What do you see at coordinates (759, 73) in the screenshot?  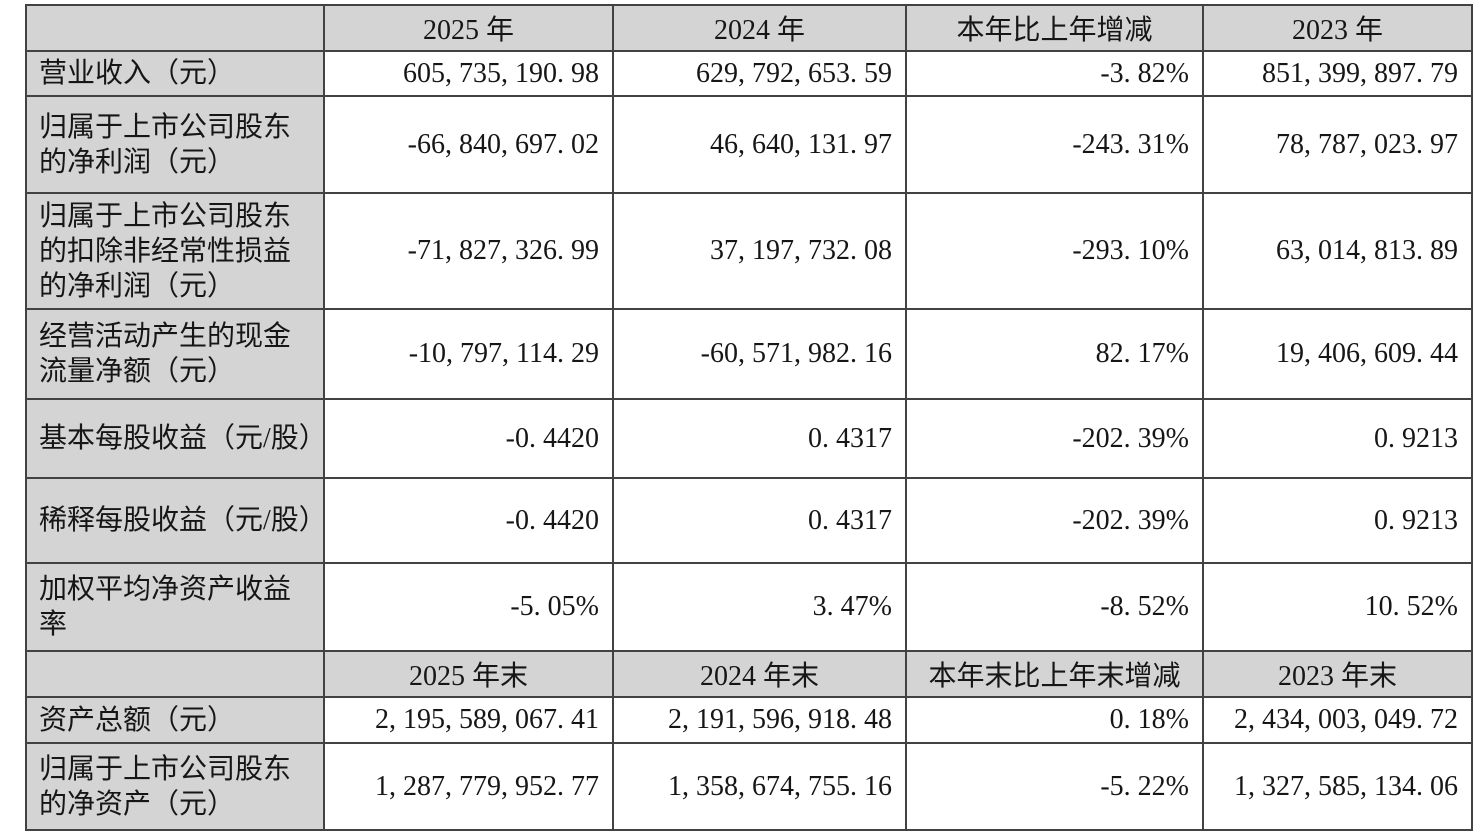 I see `cell-2024: 629, 792, 653. 59` at bounding box center [759, 73].